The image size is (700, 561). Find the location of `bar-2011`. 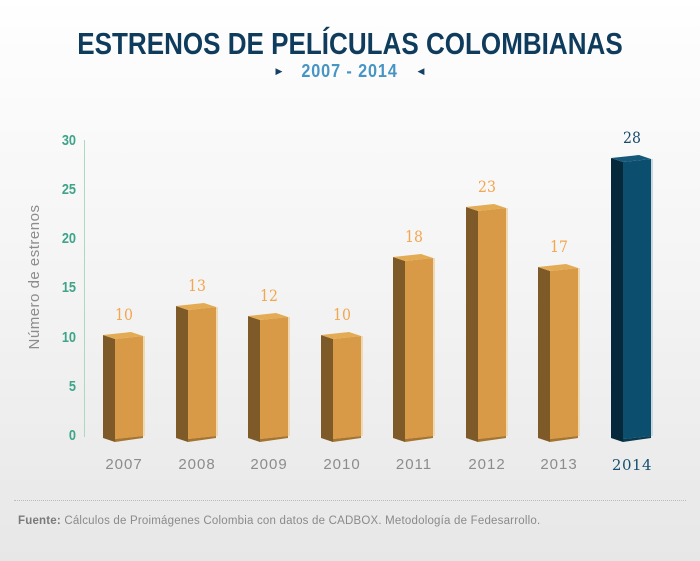

bar-2011 is located at coordinates (414, 348).